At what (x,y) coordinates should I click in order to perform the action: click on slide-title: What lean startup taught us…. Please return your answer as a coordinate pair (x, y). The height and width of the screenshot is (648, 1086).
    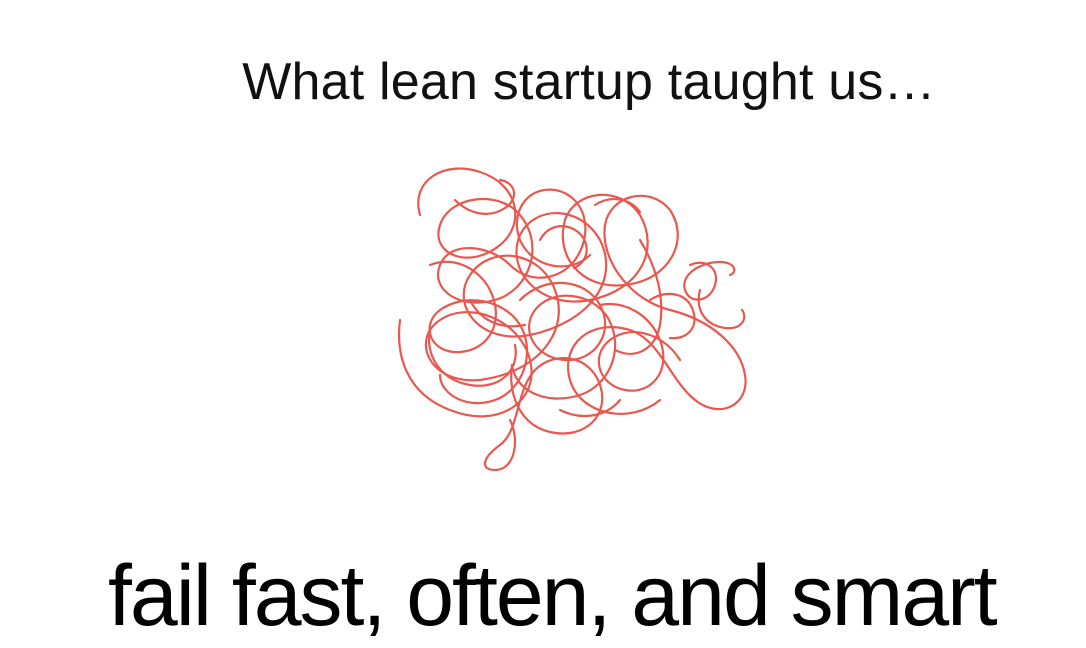
    Looking at the image, I should click on (589, 82).